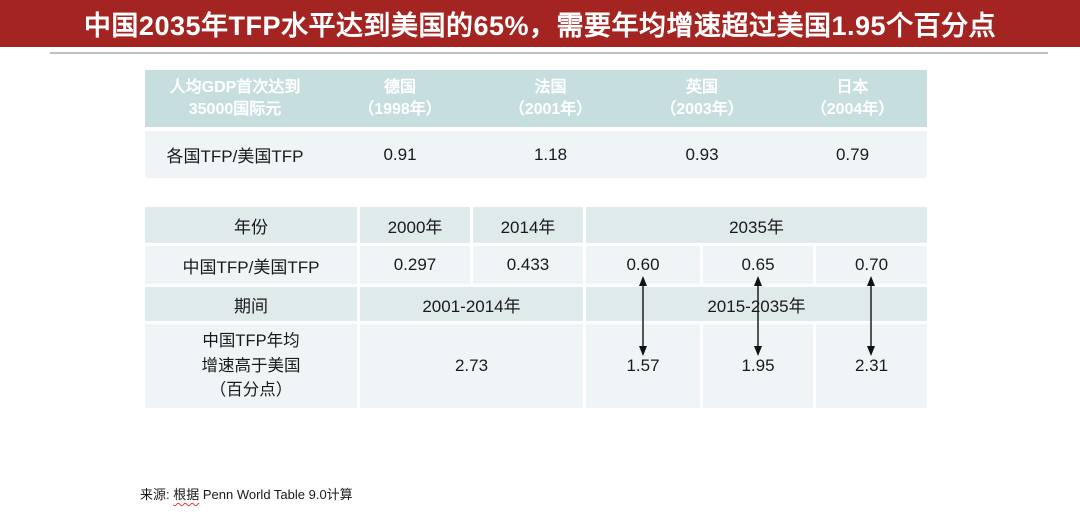  What do you see at coordinates (528, 225) in the screenshot?
I see `year-2014: 2014年` at bounding box center [528, 225].